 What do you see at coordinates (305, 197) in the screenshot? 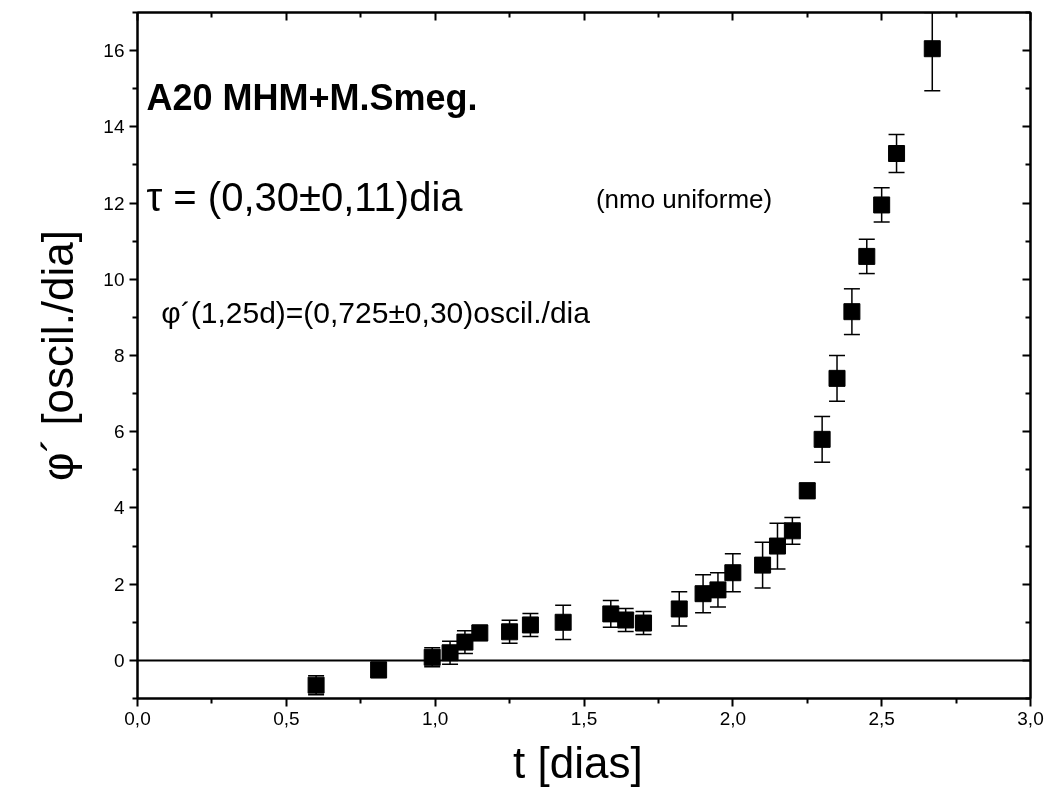
I see `annotation: τ = (0,30±0,11)dia` at bounding box center [305, 197].